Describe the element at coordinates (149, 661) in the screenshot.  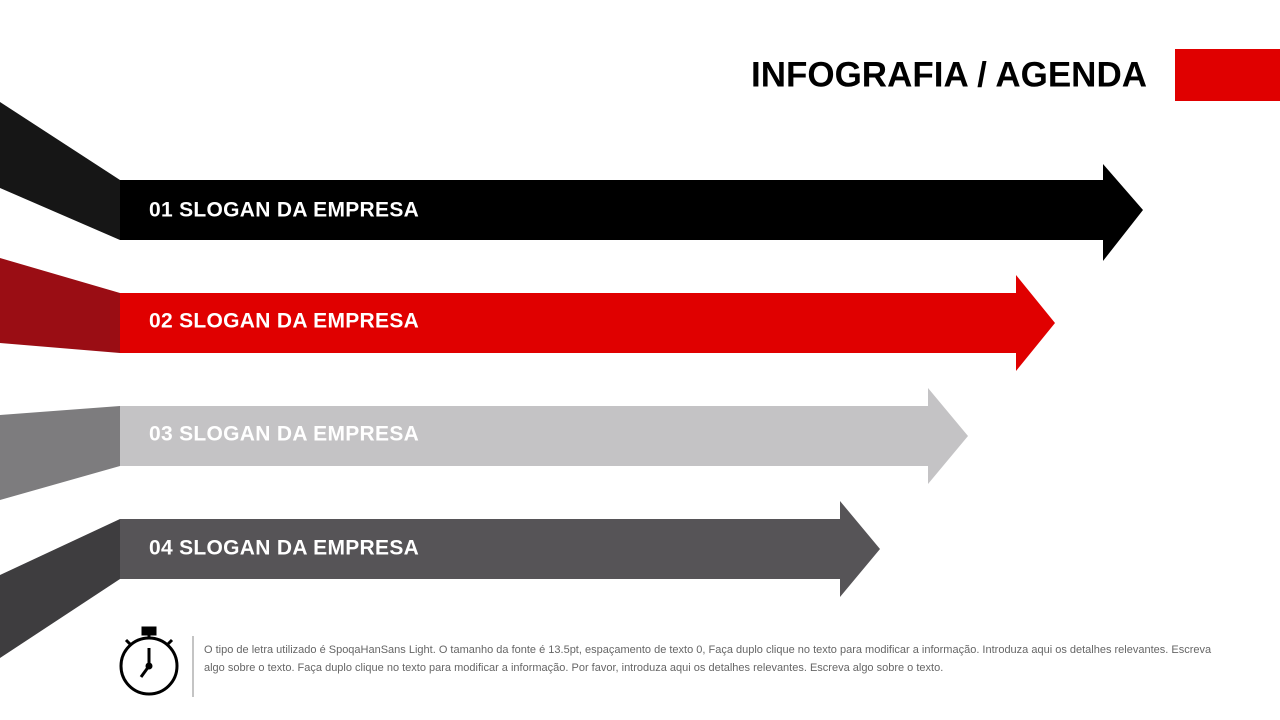
I see `stopwatch-icon` at that location.